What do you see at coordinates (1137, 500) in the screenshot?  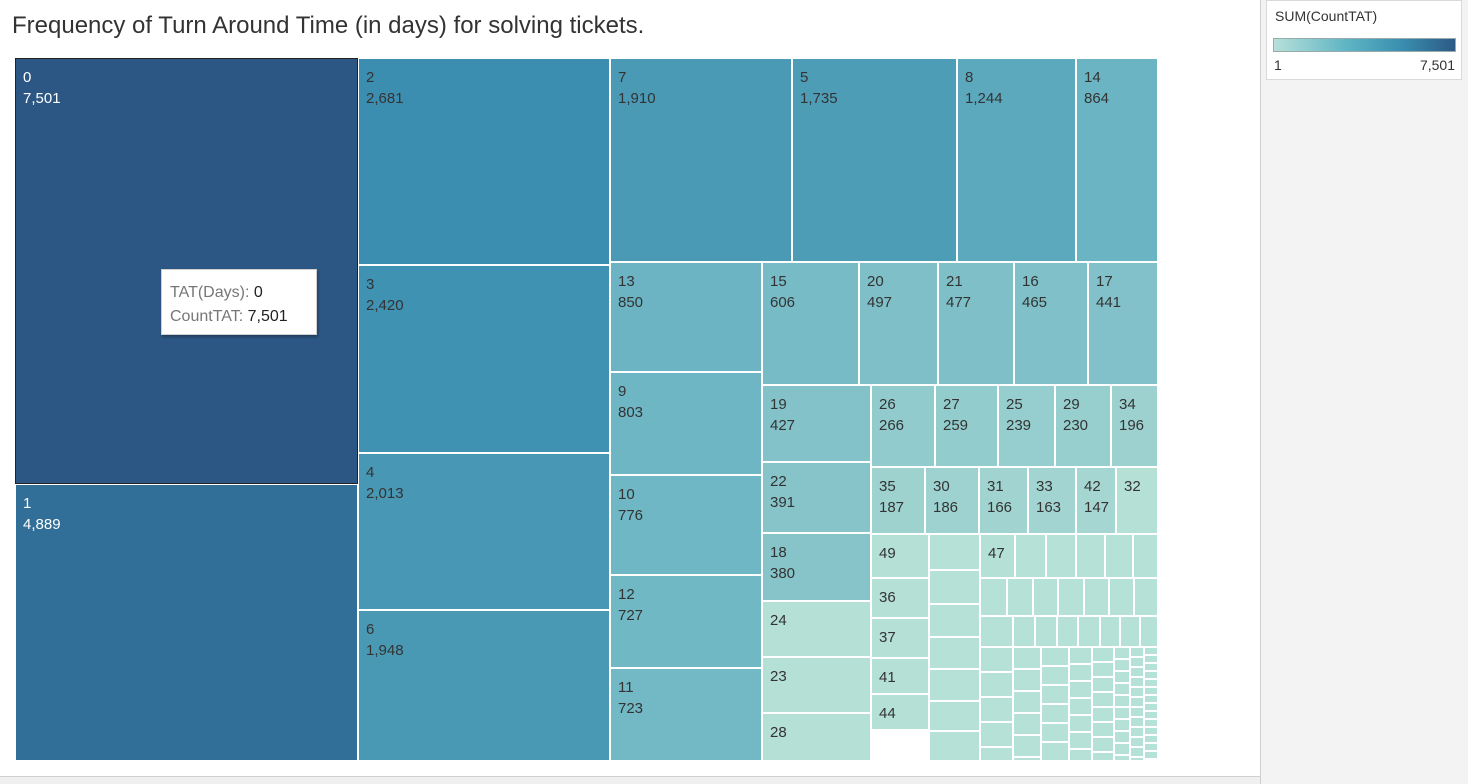 I see `treemap-tile-32: 32` at bounding box center [1137, 500].